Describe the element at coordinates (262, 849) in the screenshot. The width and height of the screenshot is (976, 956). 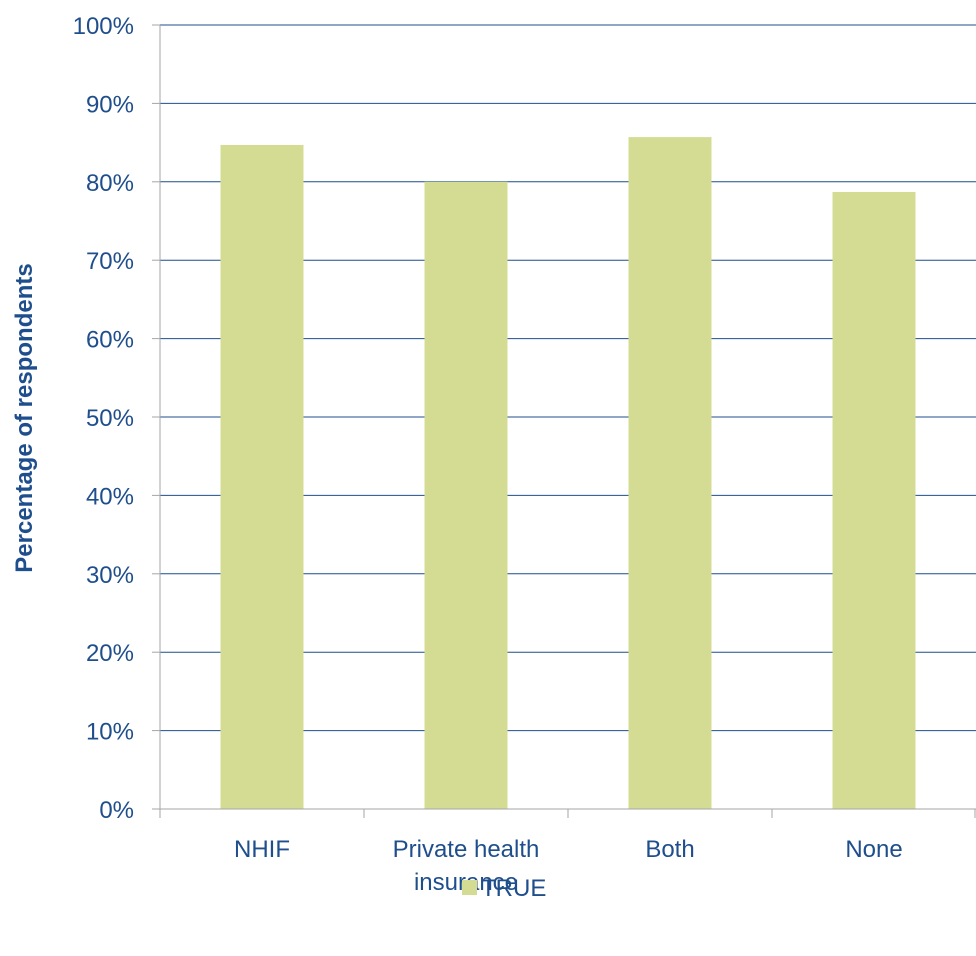
I see `x-tick-label: NHIF` at that location.